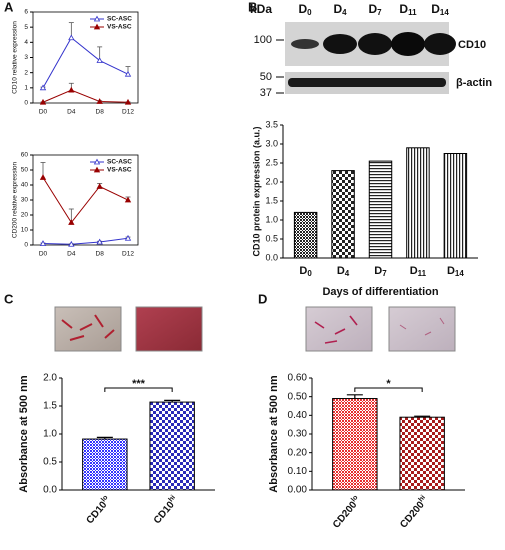 This screenshot has width=505, height=550. I want to click on blot-lane-sub: 7, so click(379, 12).